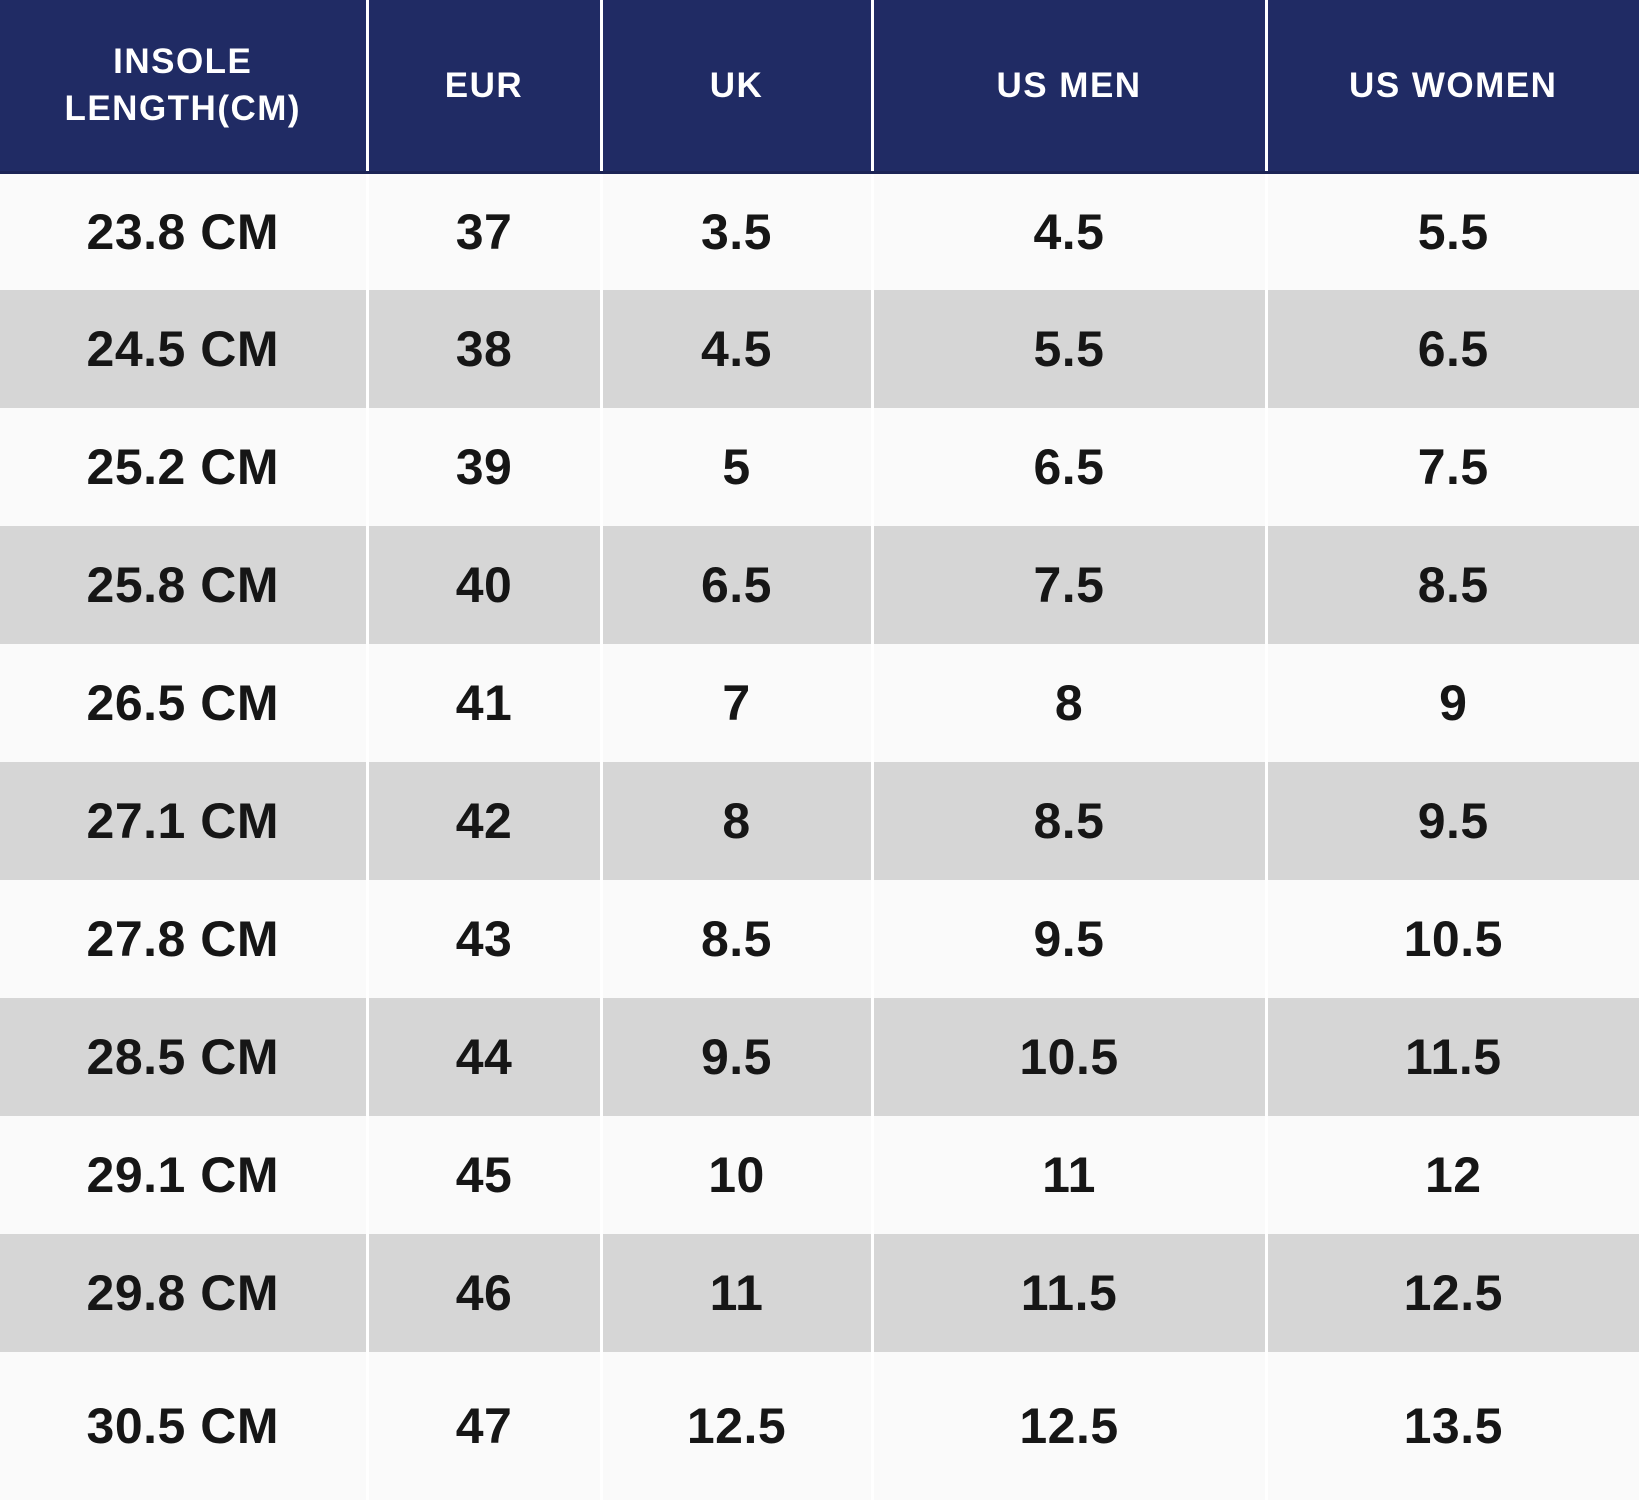  I want to click on cell-insole-length: 29.8 CM, so click(182, 1293).